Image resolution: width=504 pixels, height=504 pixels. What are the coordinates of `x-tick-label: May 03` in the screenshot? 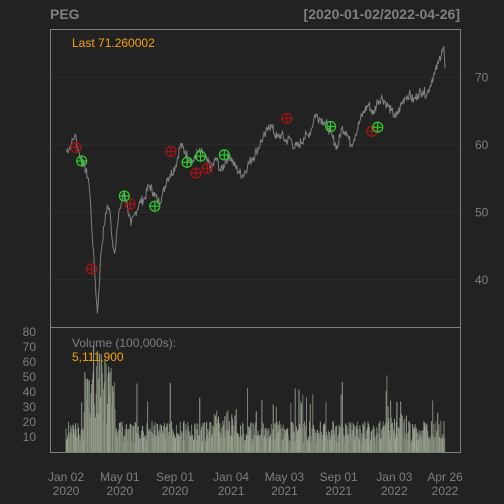 It's located at (285, 477).